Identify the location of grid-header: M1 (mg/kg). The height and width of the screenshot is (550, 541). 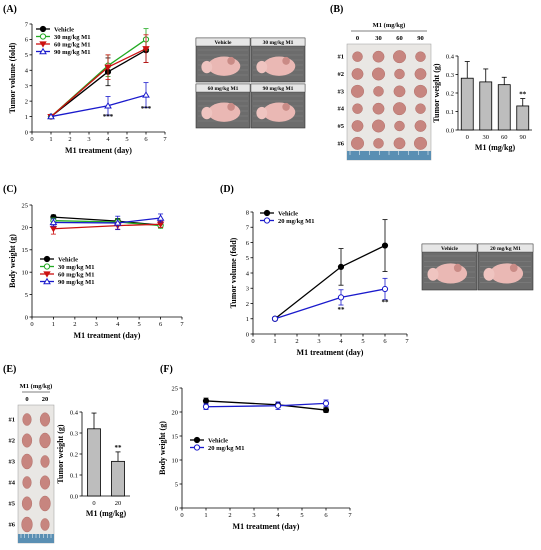
(389, 25).